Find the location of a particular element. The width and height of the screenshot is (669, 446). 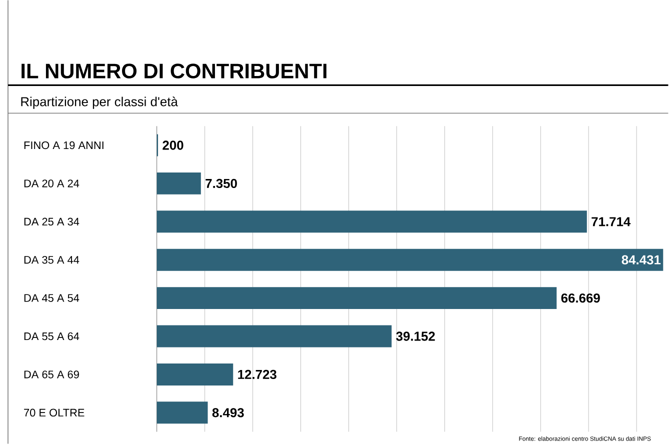

chart-subtitle: Ripartizione per classi d'età is located at coordinates (99, 102).